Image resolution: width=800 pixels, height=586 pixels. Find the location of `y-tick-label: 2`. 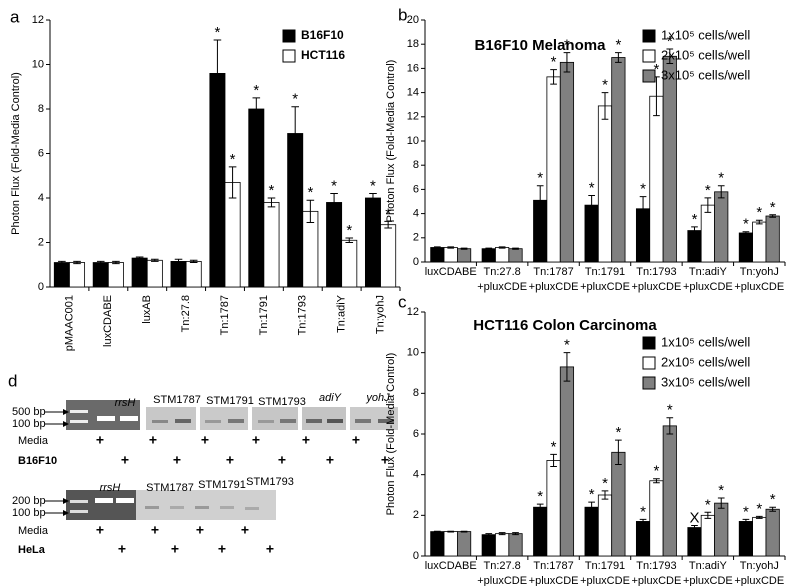

y-tick-label: 2 is located at coordinates (41, 242).